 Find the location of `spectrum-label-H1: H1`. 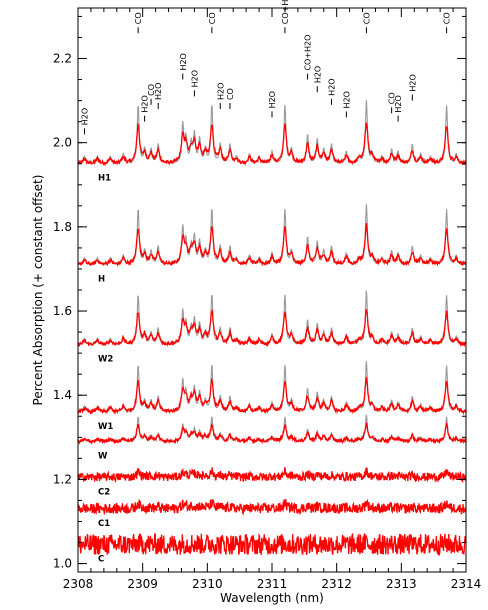

spectrum-label-H1: H1 is located at coordinates (104, 179).